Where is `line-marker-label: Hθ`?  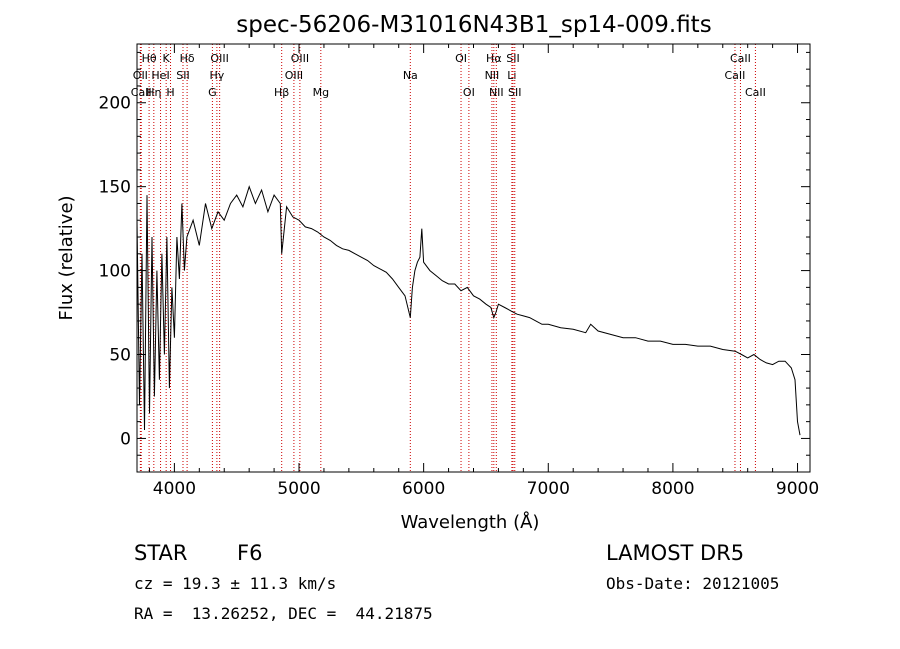 line-marker-label: Hθ is located at coordinates (149, 58).